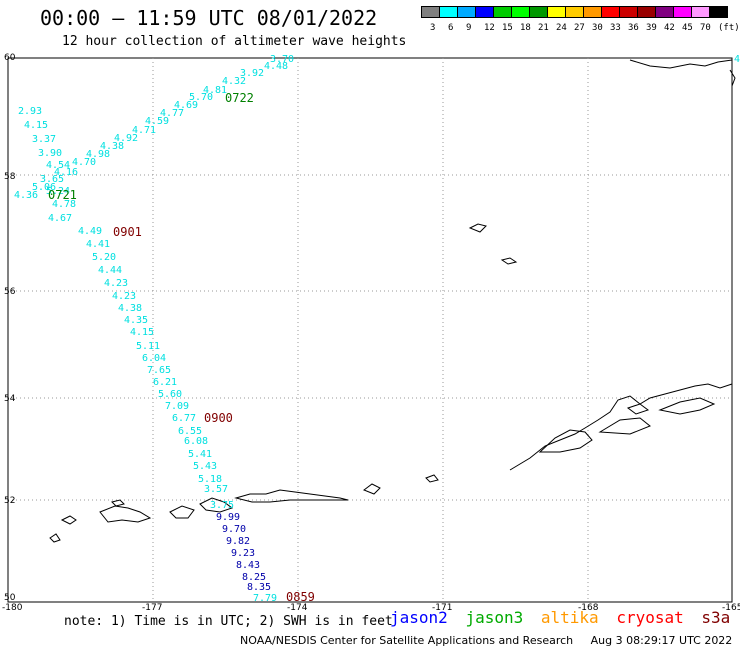 This screenshot has width=740, height=650. Describe the element at coordinates (144, 130) in the screenshot. I see `track-value: 4.71` at that location.